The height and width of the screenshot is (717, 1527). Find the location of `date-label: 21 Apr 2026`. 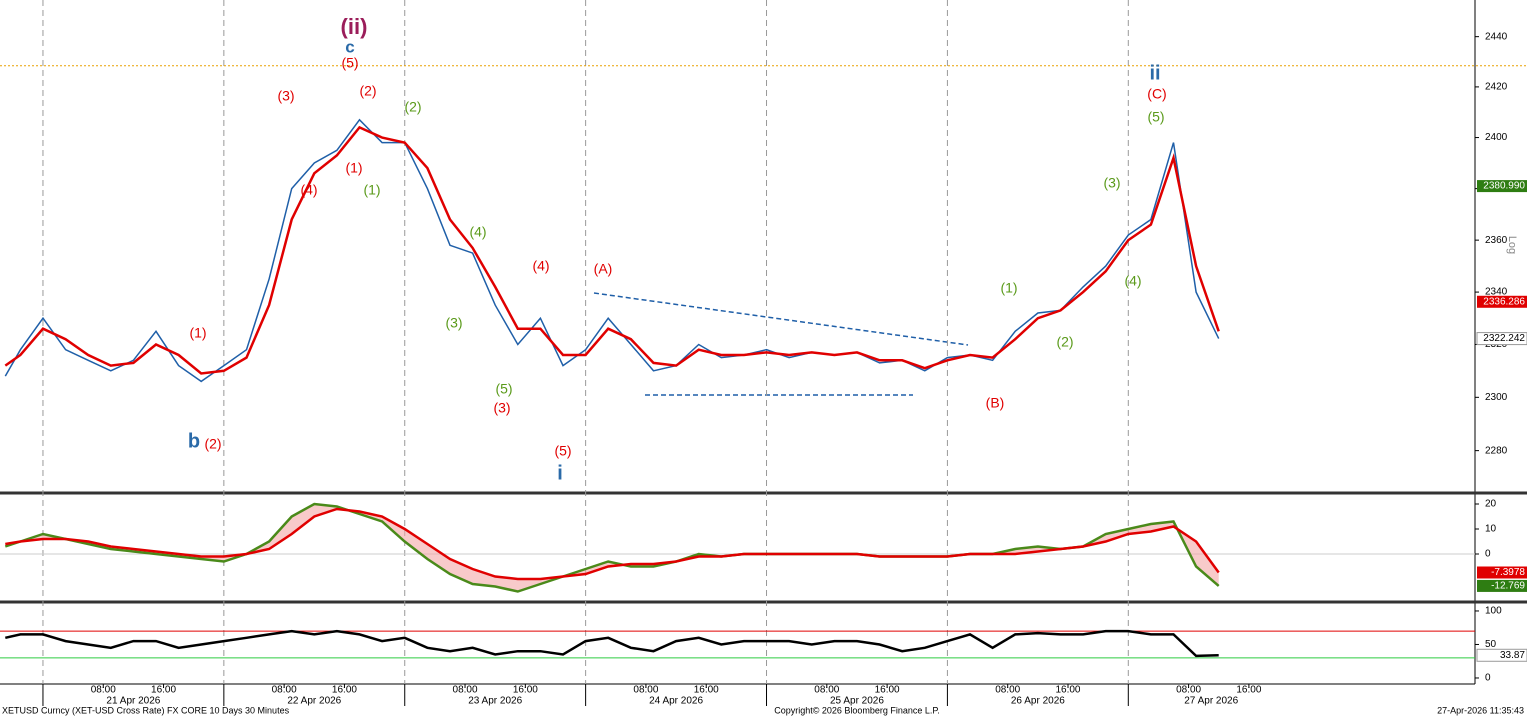

date-label: 21 Apr 2026 is located at coordinates (133, 701).